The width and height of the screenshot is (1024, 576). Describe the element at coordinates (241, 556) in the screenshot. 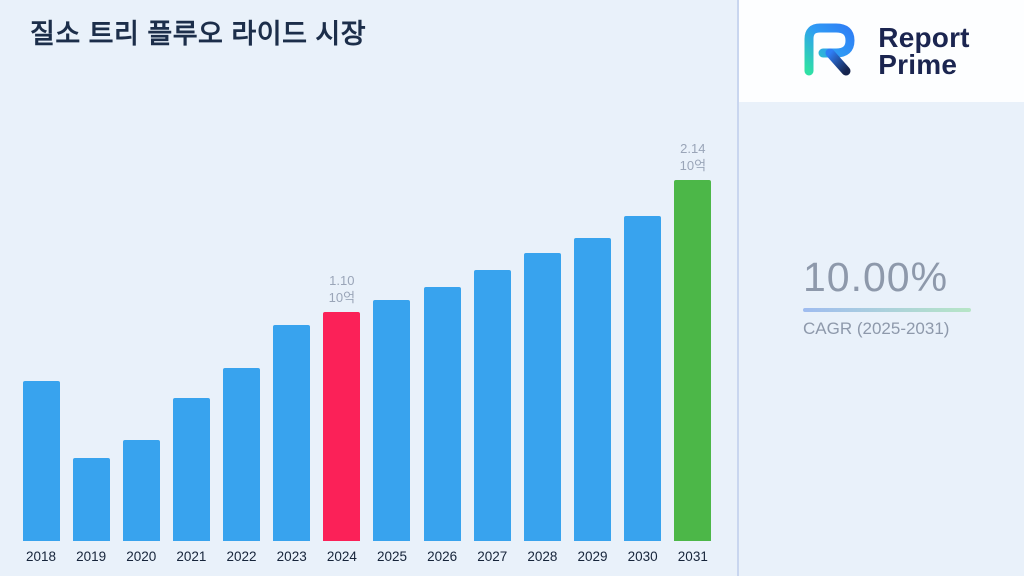

I see `x-tick-2022: 2022` at that location.